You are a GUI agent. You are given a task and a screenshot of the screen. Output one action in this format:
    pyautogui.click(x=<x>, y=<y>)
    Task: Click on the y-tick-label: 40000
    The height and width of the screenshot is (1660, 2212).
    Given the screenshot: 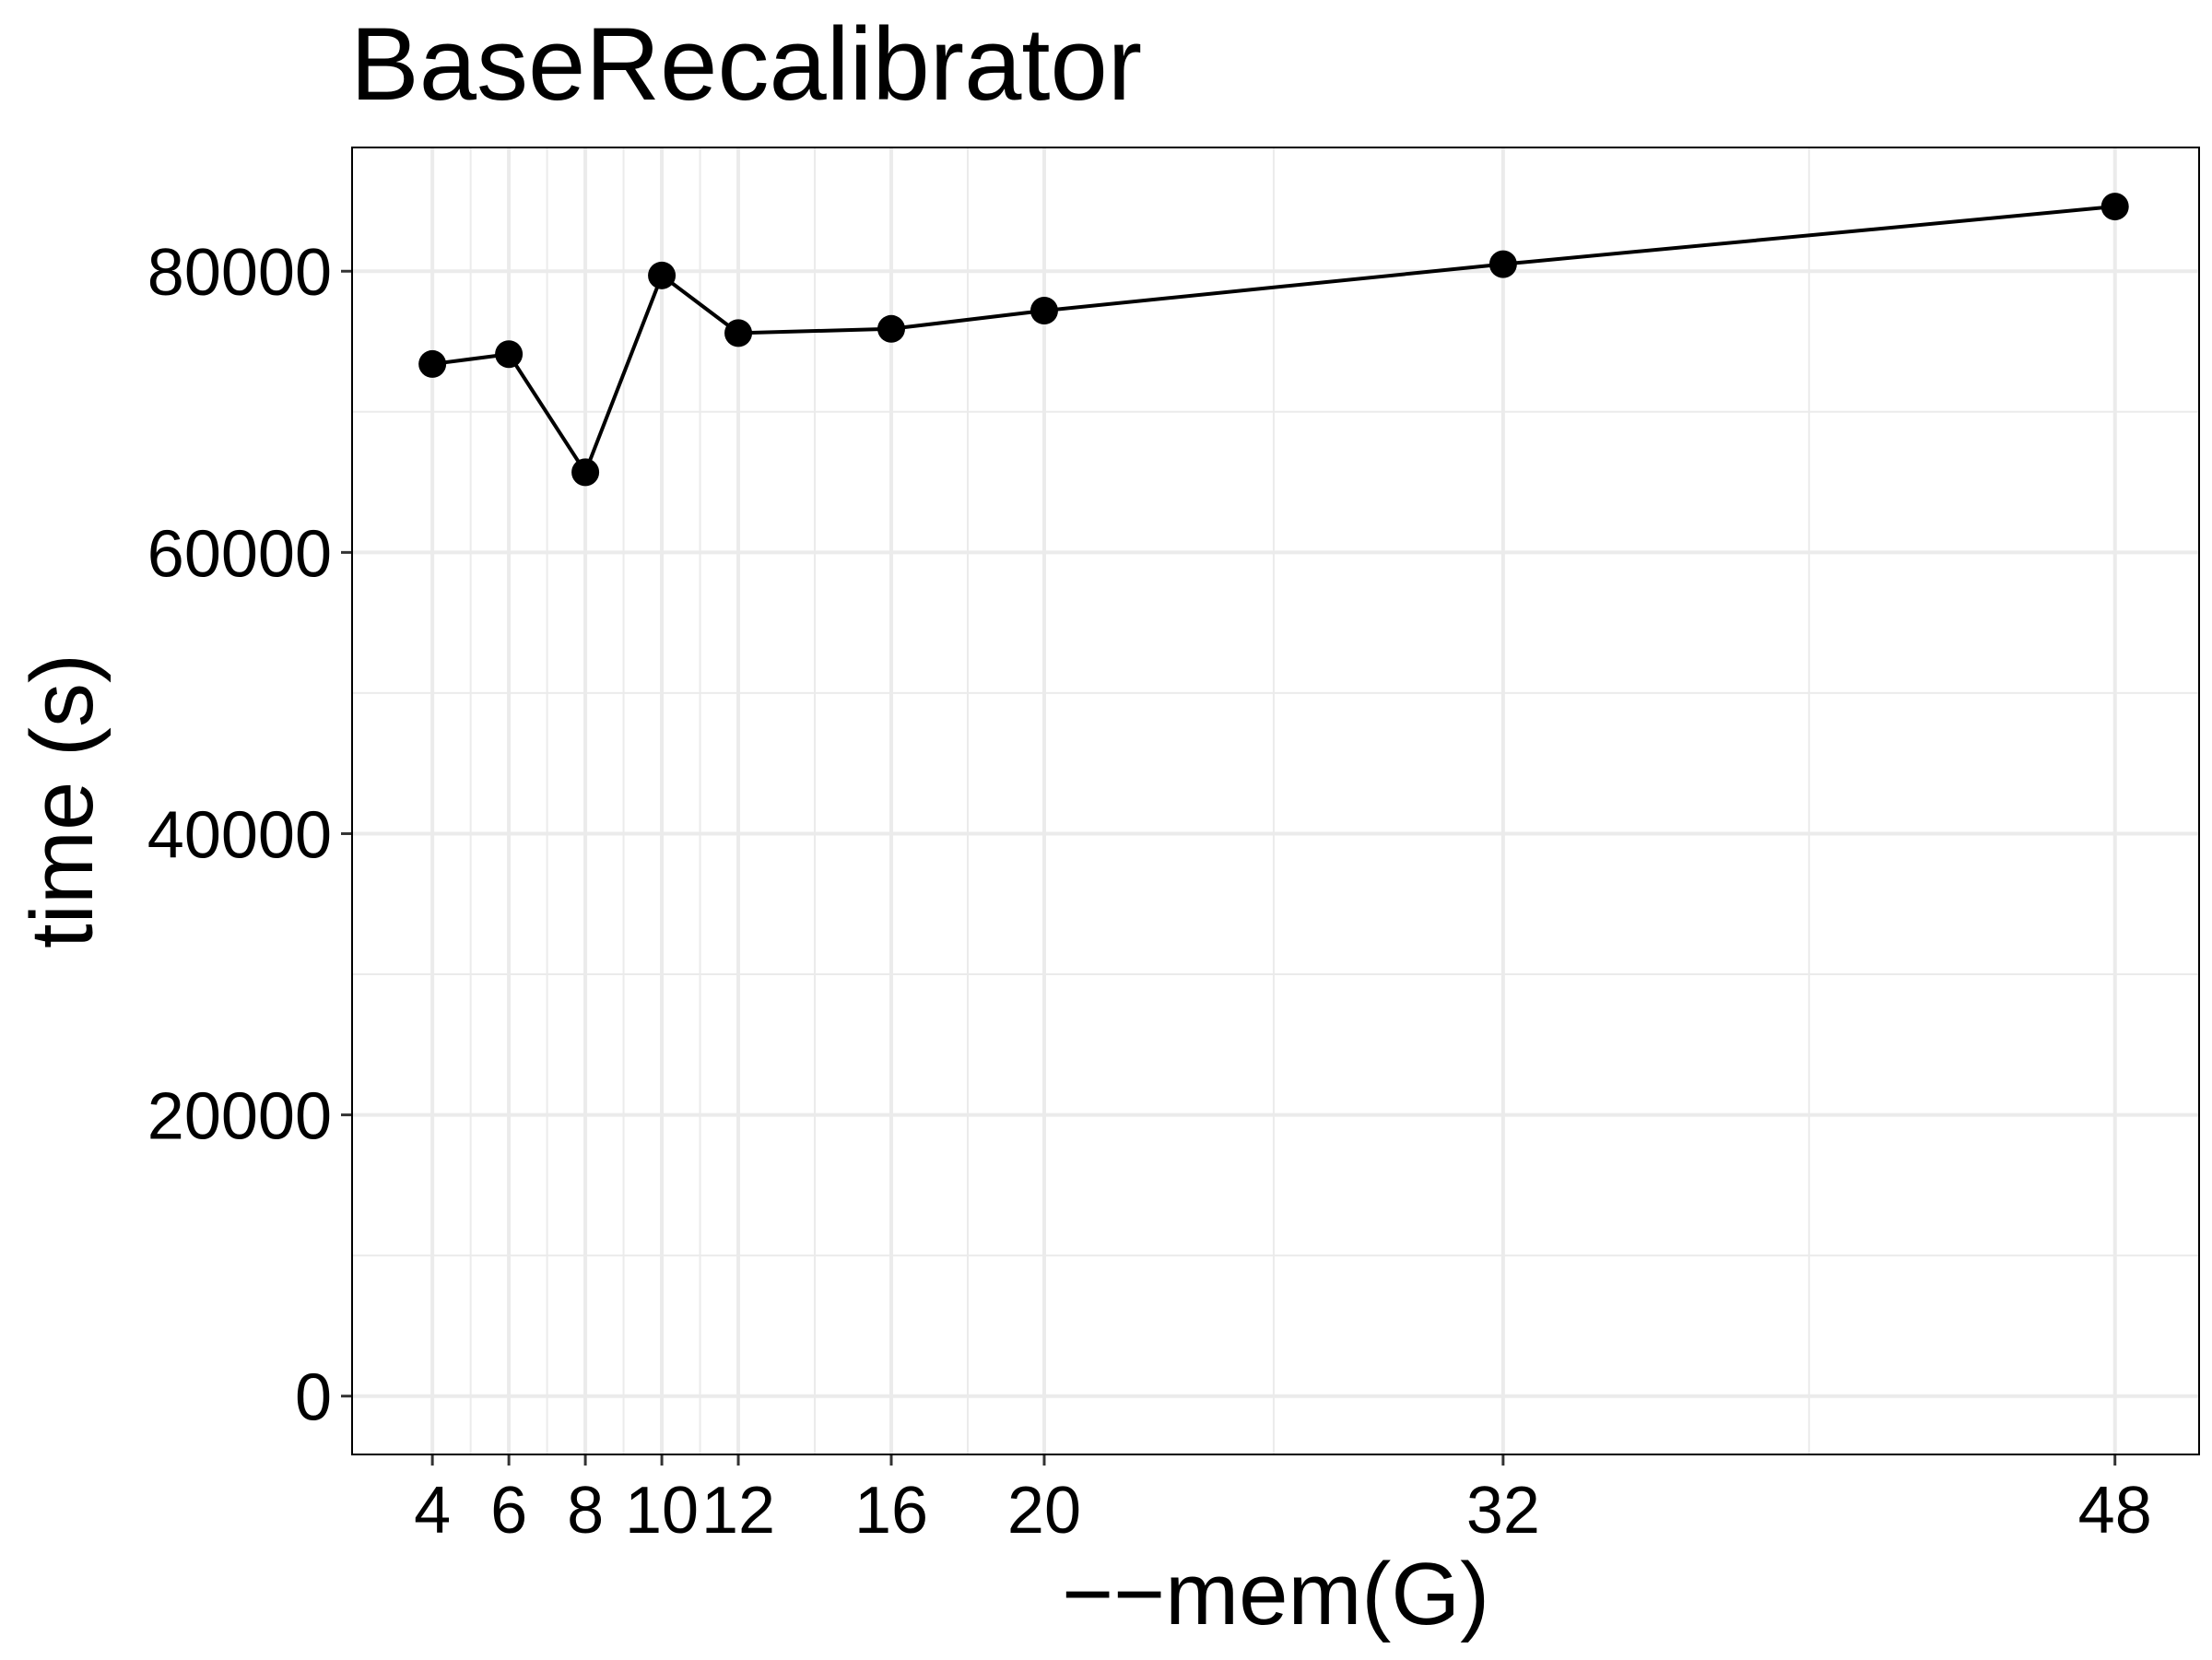 What is the action you would take?
    pyautogui.click(x=239, y=835)
    